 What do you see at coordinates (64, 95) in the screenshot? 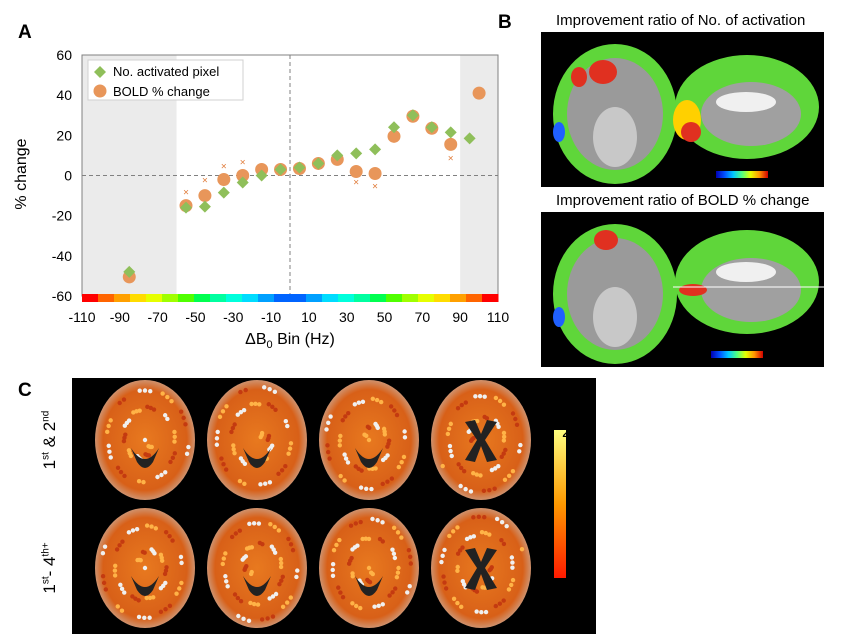
I see `y-tick-label: 40` at bounding box center [64, 95].